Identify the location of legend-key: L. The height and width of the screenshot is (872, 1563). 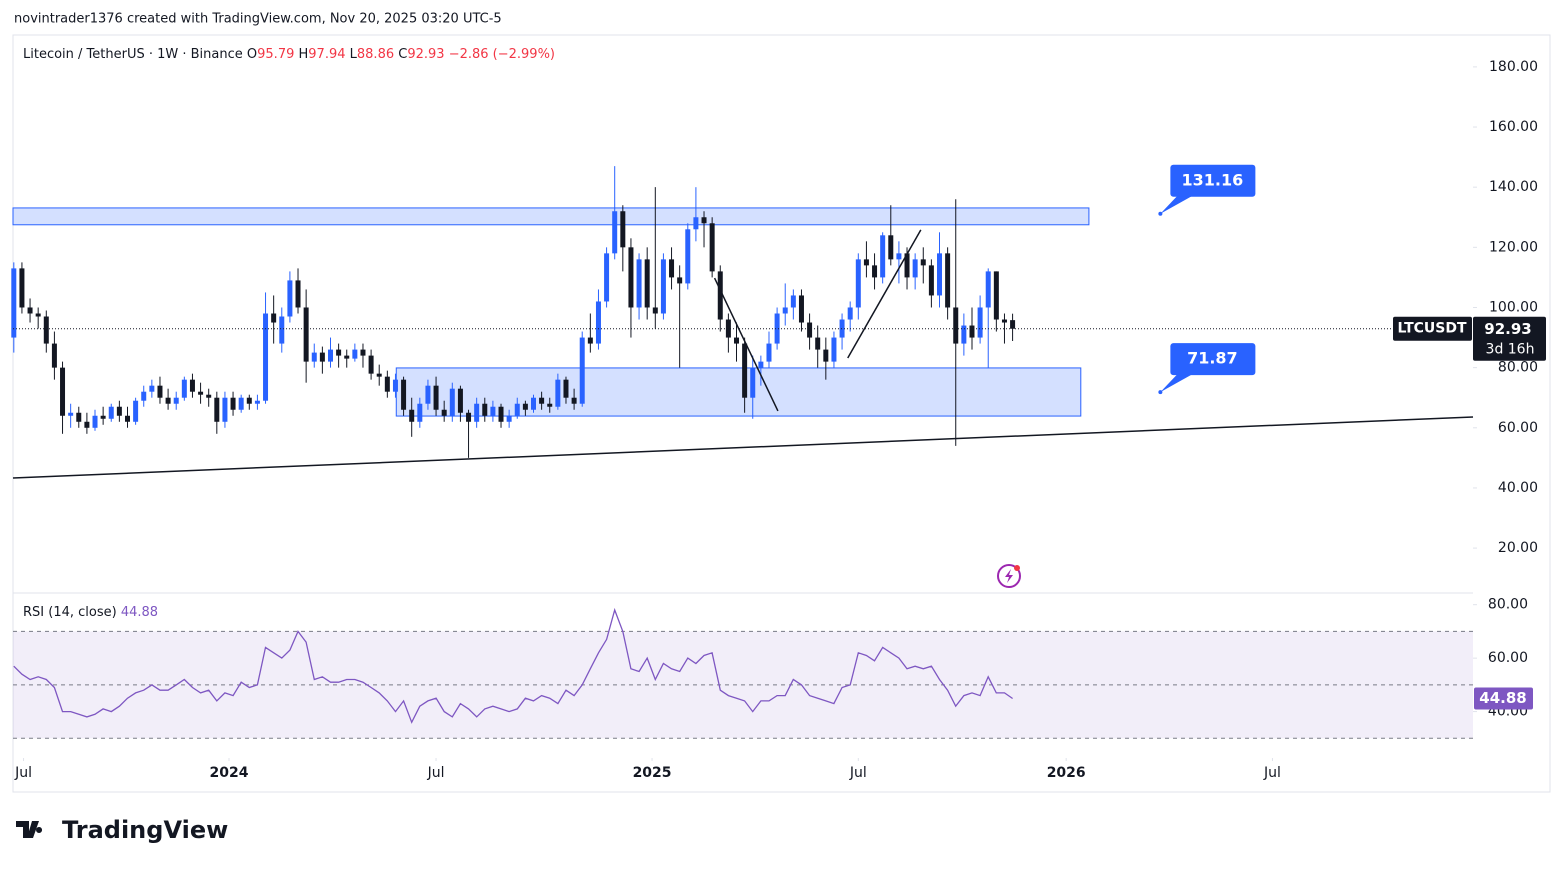
(354, 54).